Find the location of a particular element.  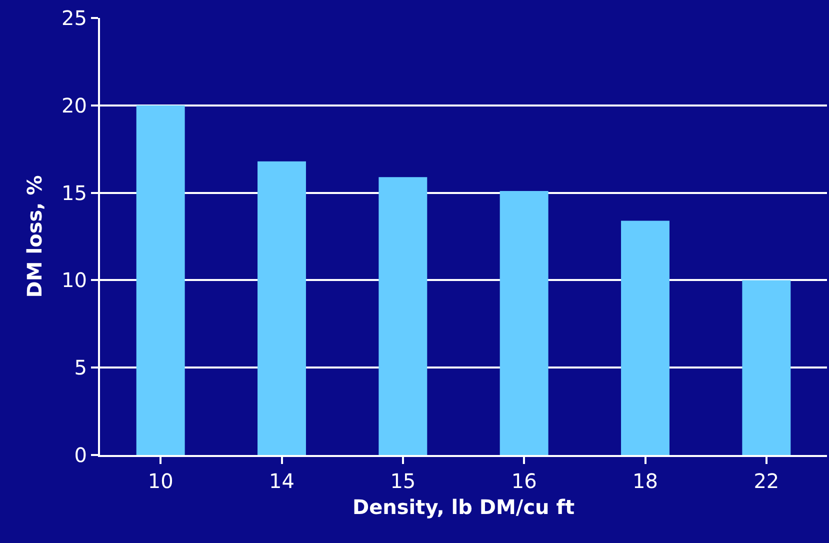

x-axis-title: Density, lb DM/cu ft is located at coordinates (463, 507).